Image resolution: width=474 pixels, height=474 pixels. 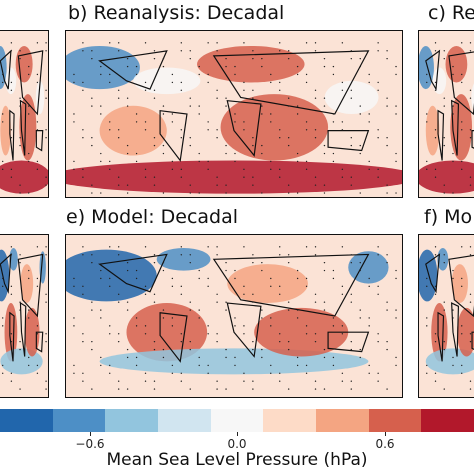 What do you see at coordinates (447, 420) in the screenshot?
I see `colorbar-segment` at bounding box center [447, 420].